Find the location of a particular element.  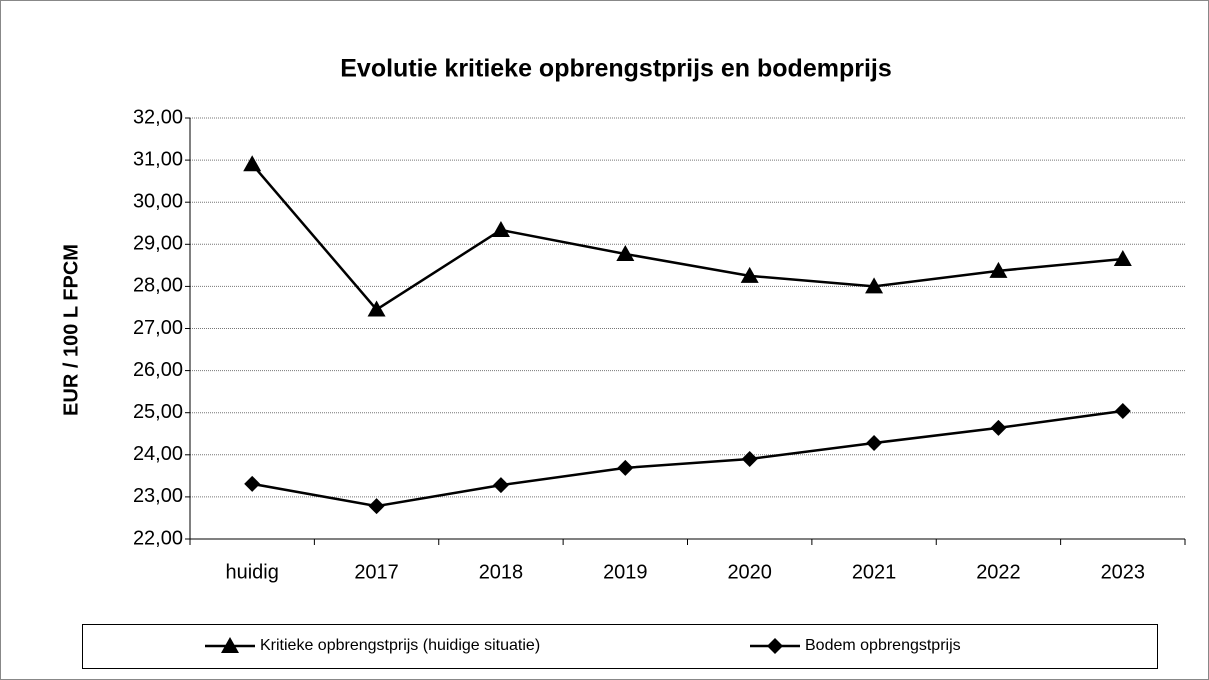

legend-box is located at coordinates (620, 646).